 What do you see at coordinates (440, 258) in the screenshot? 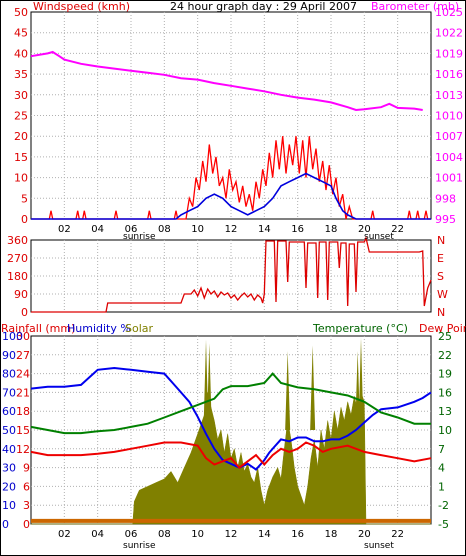
I see `direction-compass-3: E` at bounding box center [440, 258].